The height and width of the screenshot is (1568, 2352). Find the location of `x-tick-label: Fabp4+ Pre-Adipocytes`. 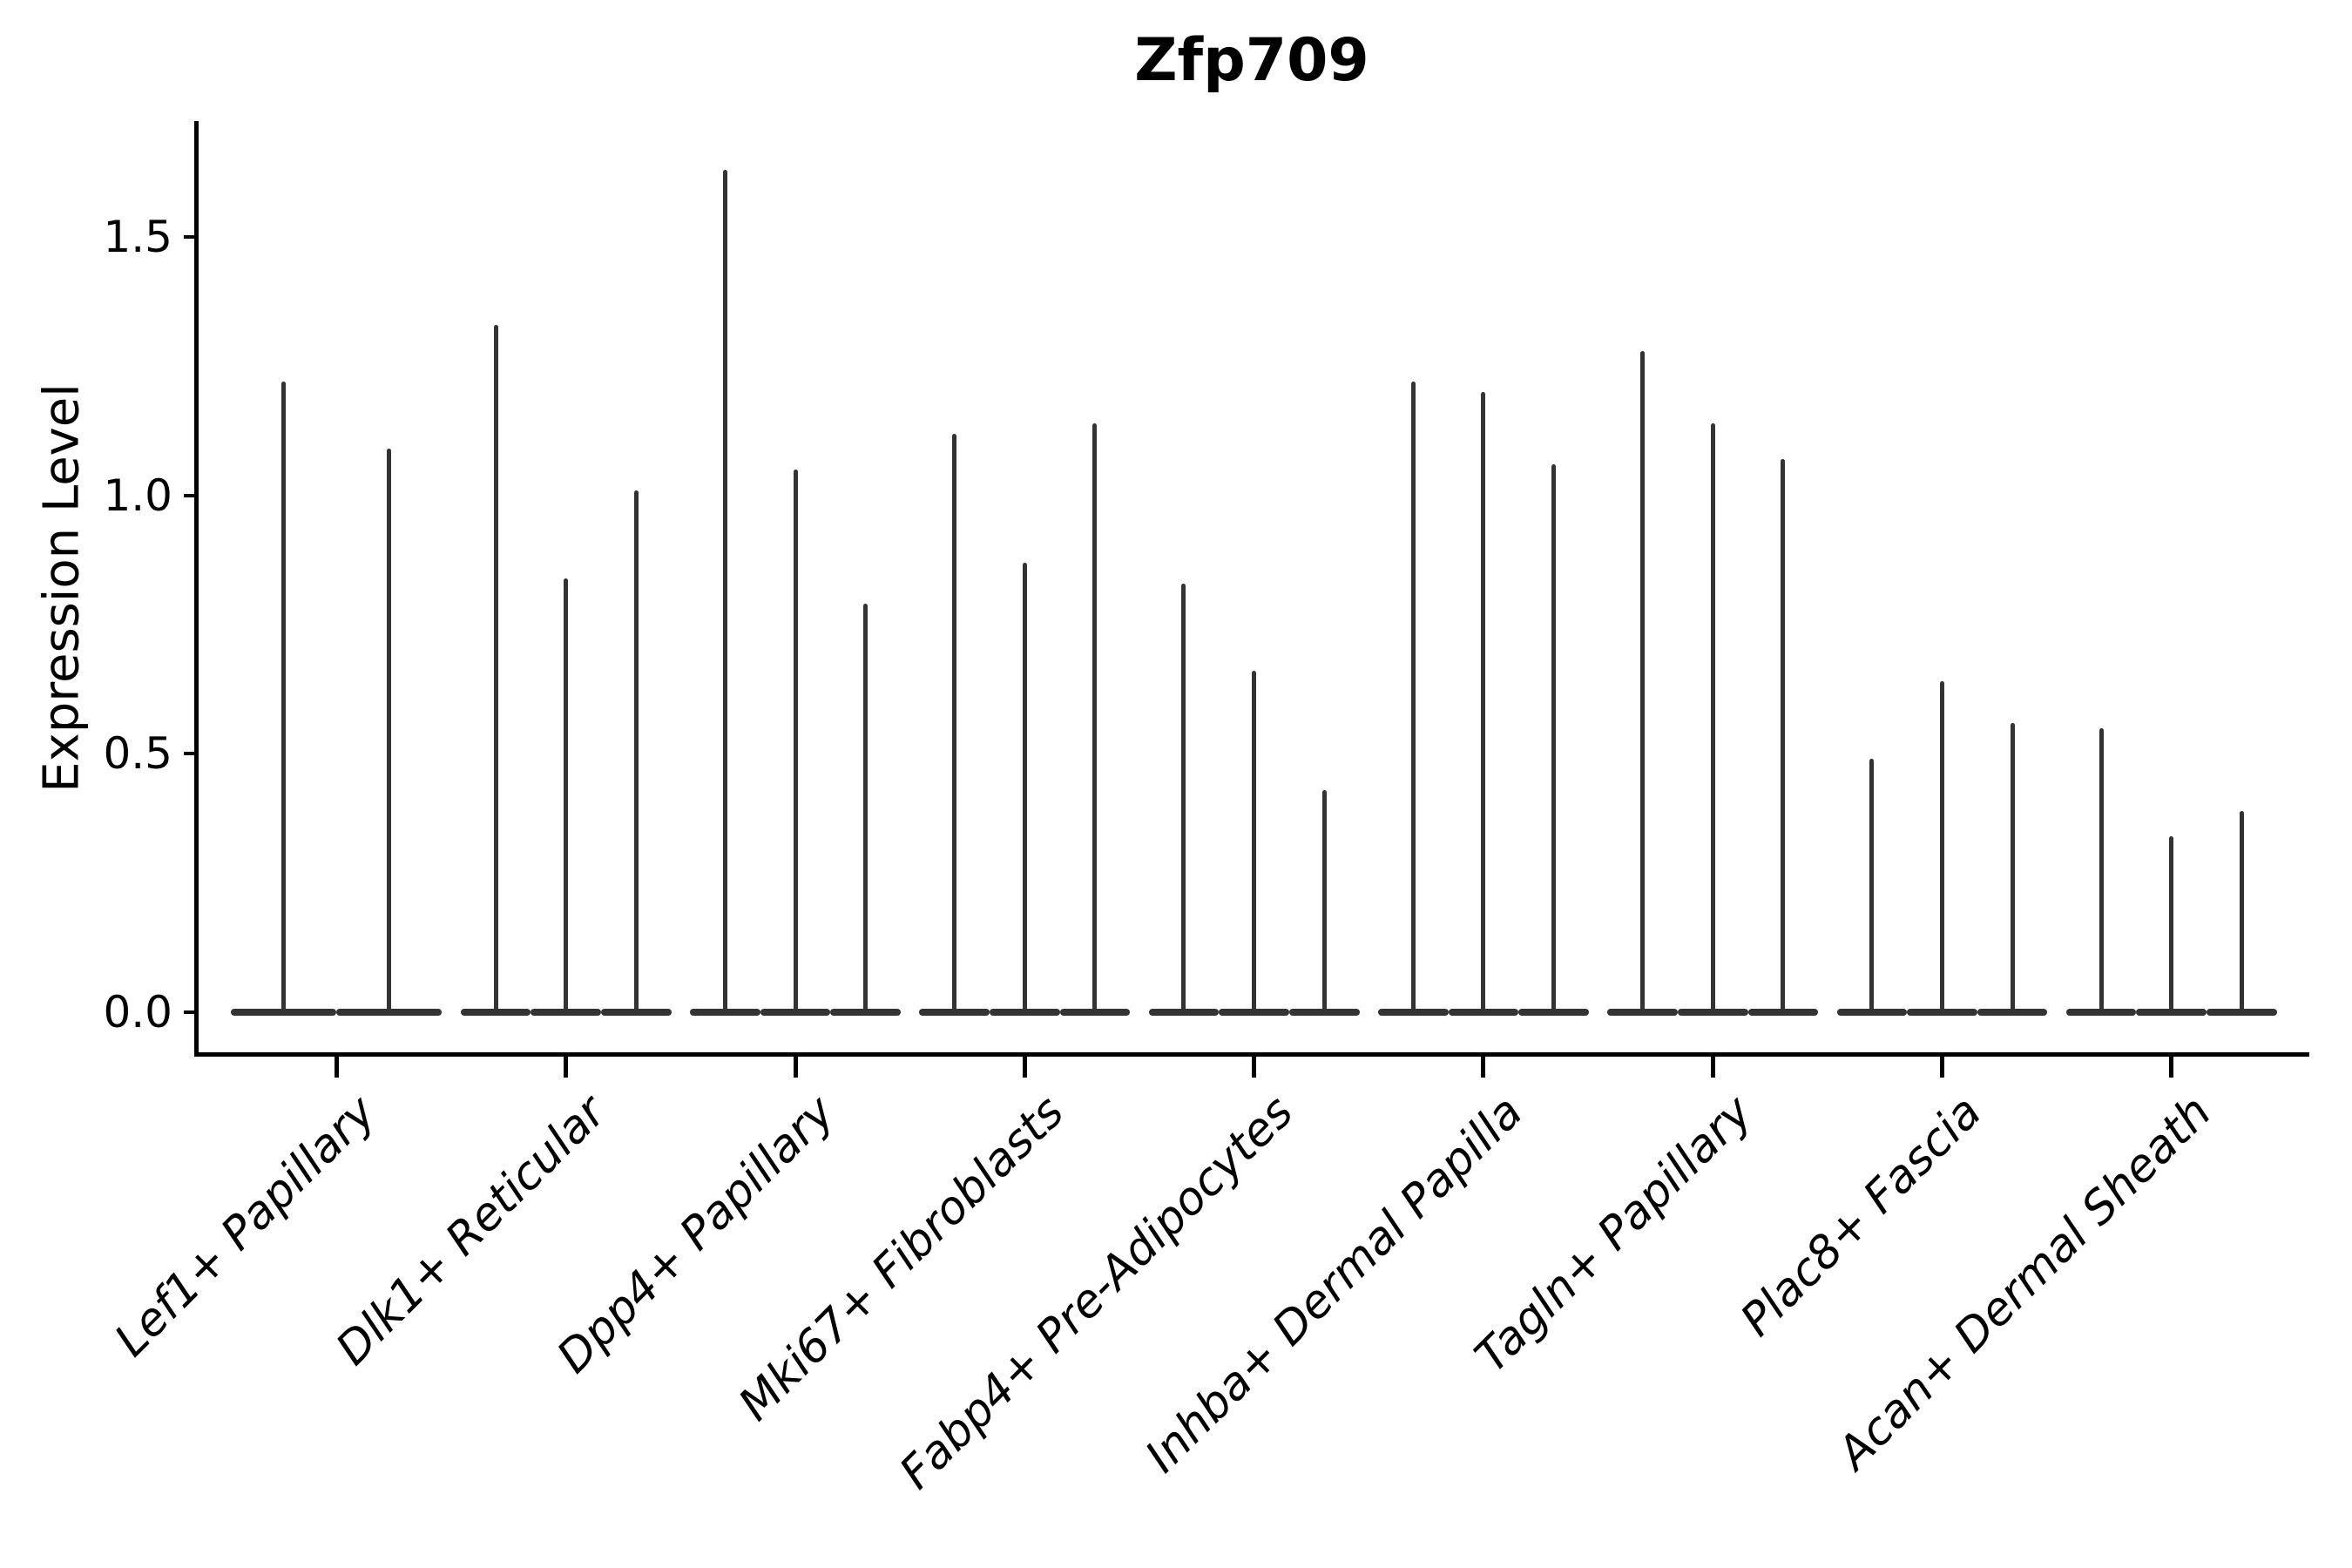

x-tick-label: Fabp4+ Pre-Adipocytes is located at coordinates (1097, 1292).